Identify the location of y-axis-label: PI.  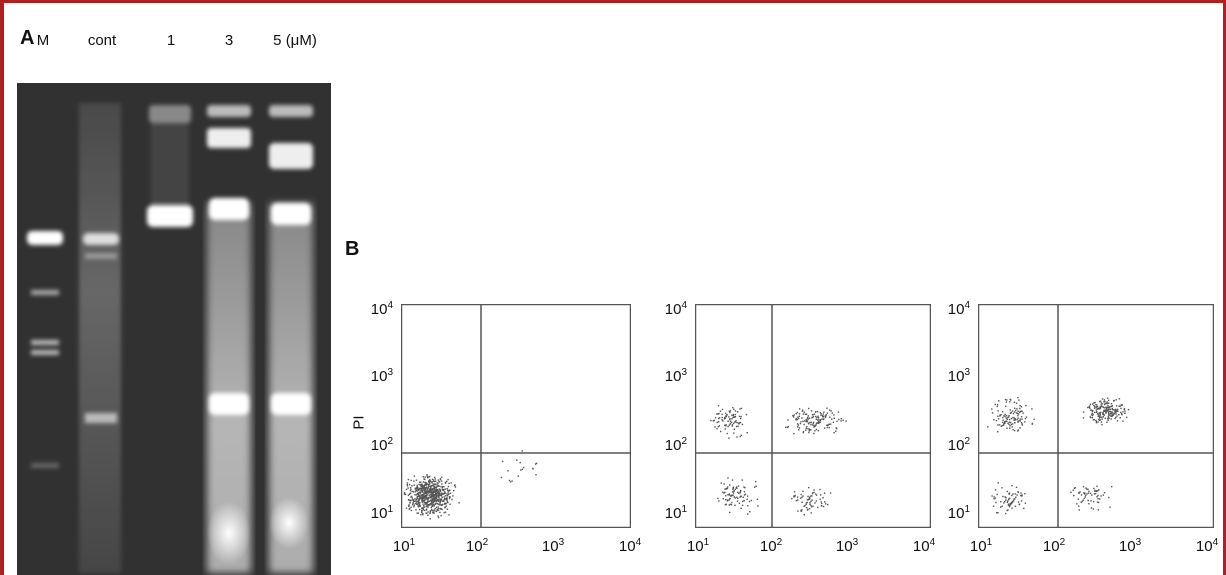
(359, 422).